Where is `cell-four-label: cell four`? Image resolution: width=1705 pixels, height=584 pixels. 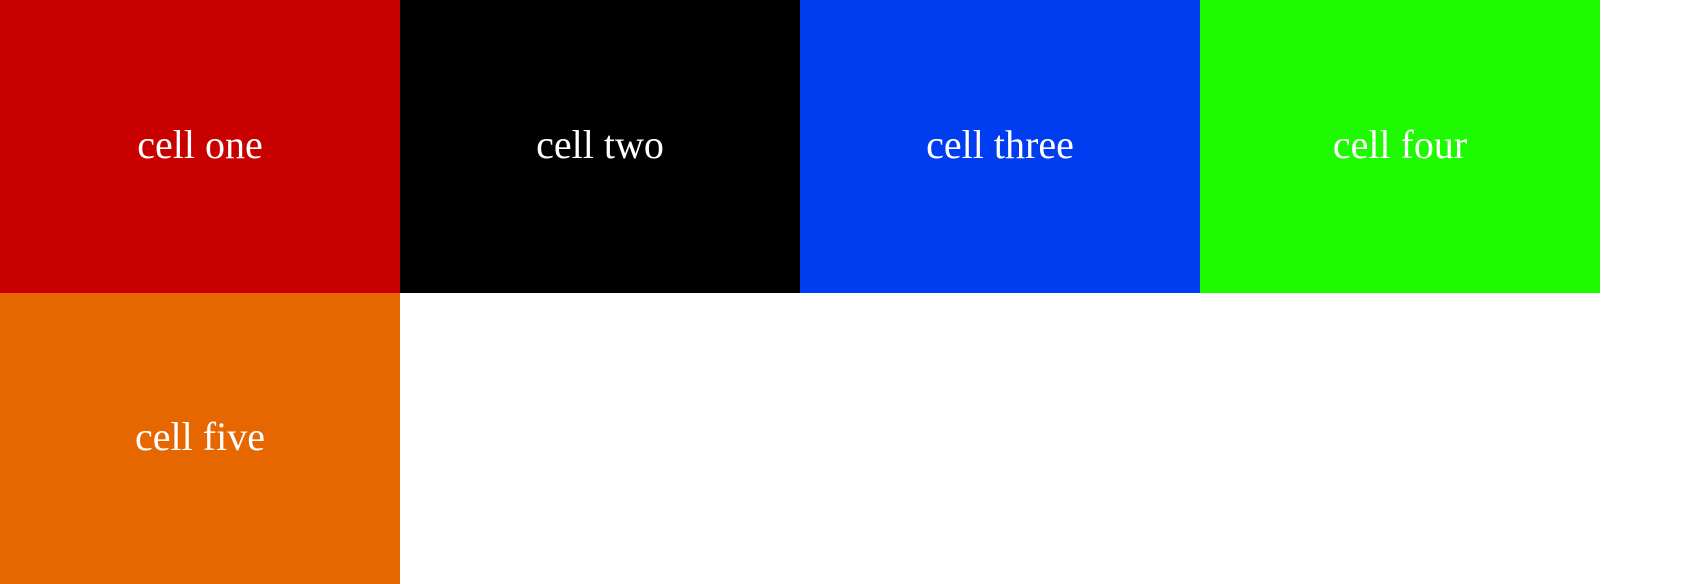 cell-four-label: cell four is located at coordinates (1400, 144).